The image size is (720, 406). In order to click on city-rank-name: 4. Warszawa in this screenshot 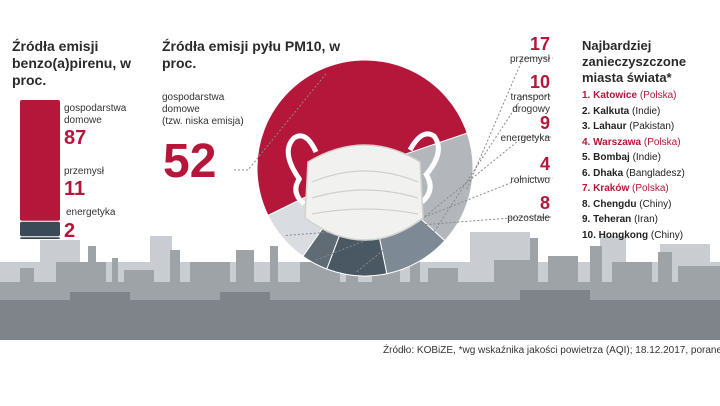, I will do `click(613, 142)`.